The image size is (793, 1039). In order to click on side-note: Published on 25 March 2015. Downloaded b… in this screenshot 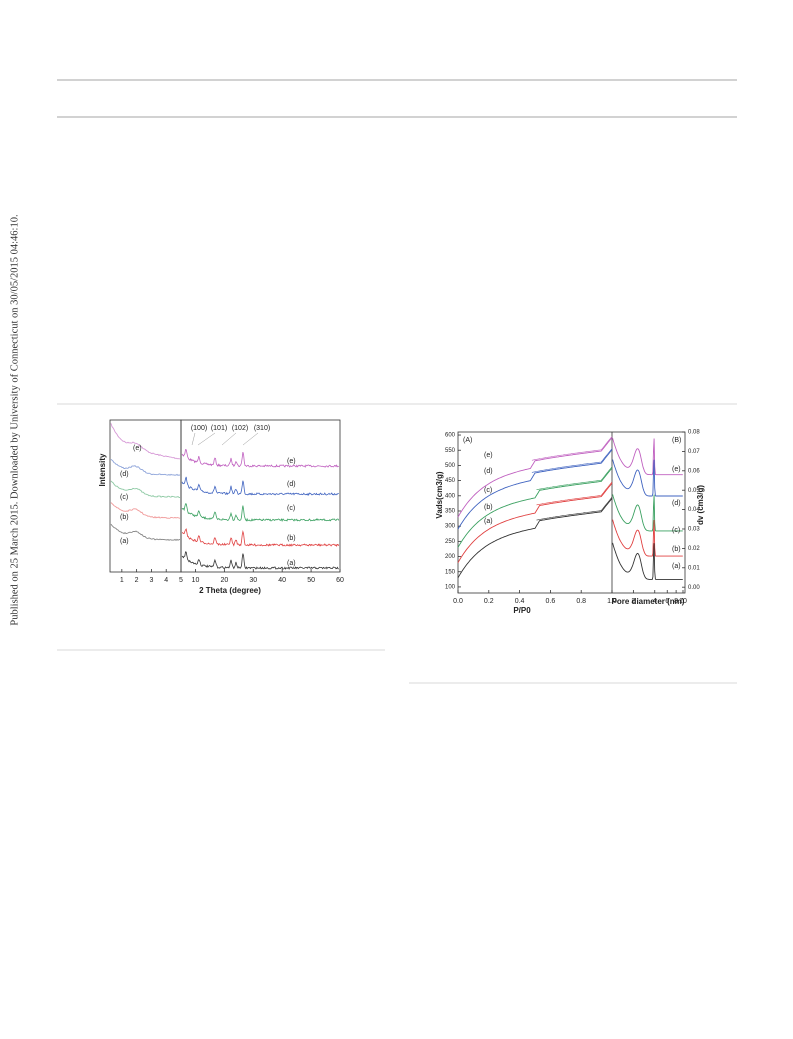, I will do `click(14, 419)`.